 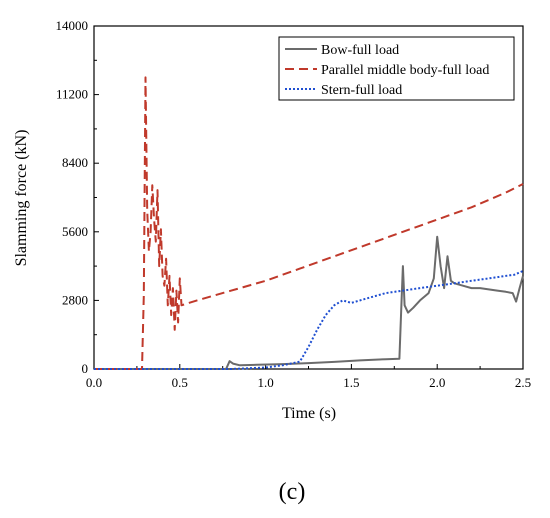 What do you see at coordinates (21, 198) in the screenshot?
I see `y-axis-title: Slamming force (kN)` at bounding box center [21, 198].